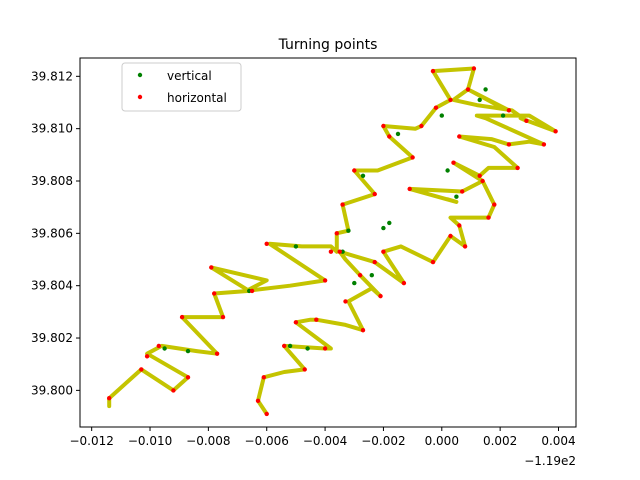 The width and height of the screenshot is (640, 480). What do you see at coordinates (52, 233) in the screenshot?
I see `y-tick-label: 39.806` at bounding box center [52, 233].